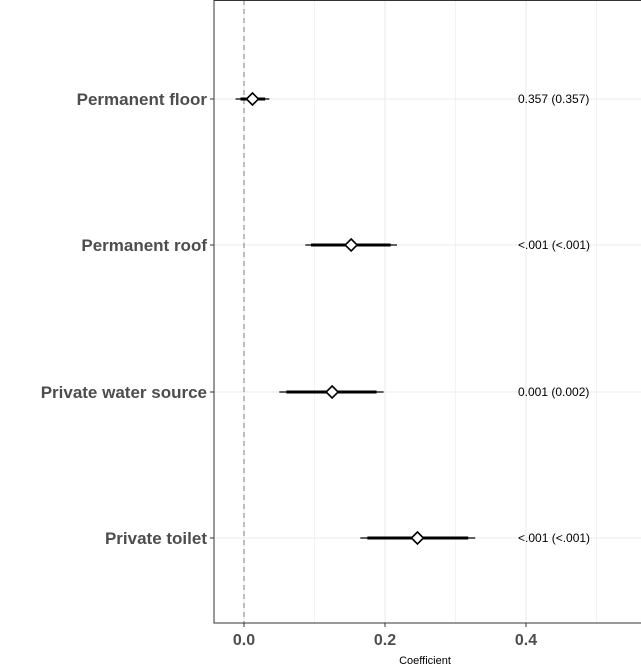 Image resolution: width=641 pixels, height=671 pixels. I want to click on row-2-marks, so click(331, 392).